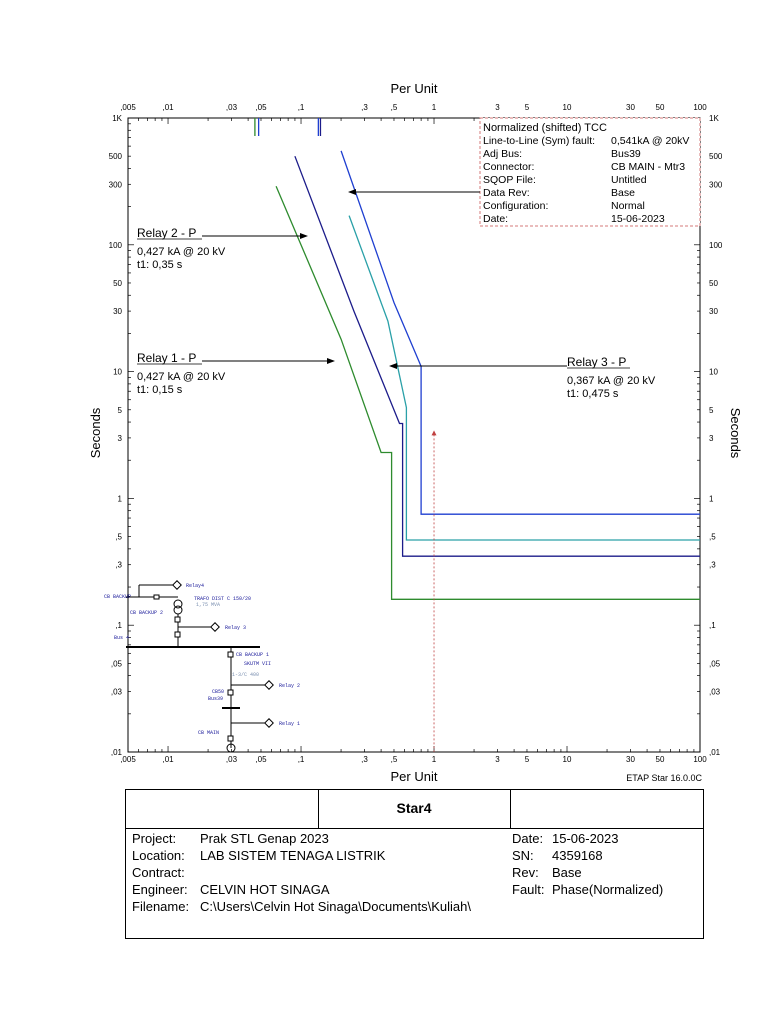 Image resolution: width=768 pixels, height=1024 pixels. I want to click on svg-text: Relay 1, so click(289, 724).